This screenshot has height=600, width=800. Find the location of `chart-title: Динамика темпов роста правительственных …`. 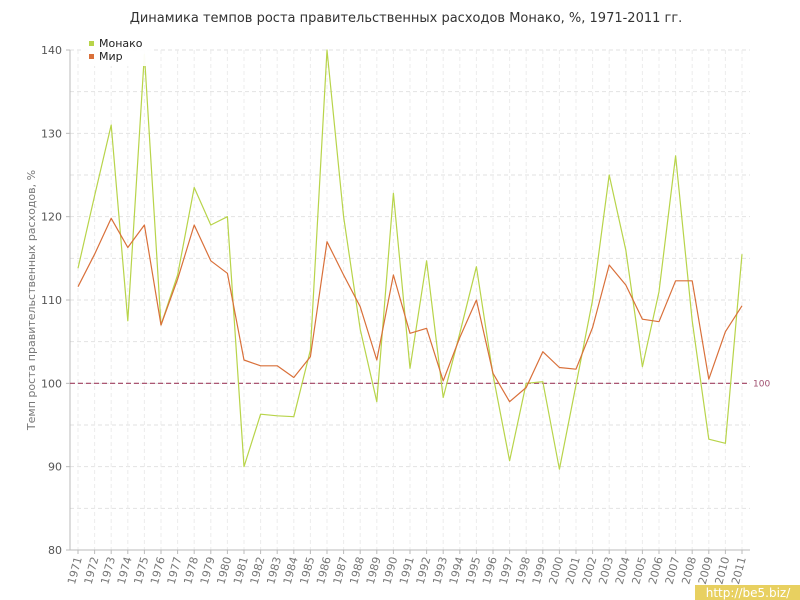

chart-title: Динамика темпов роста правительственных … is located at coordinates (406, 18).